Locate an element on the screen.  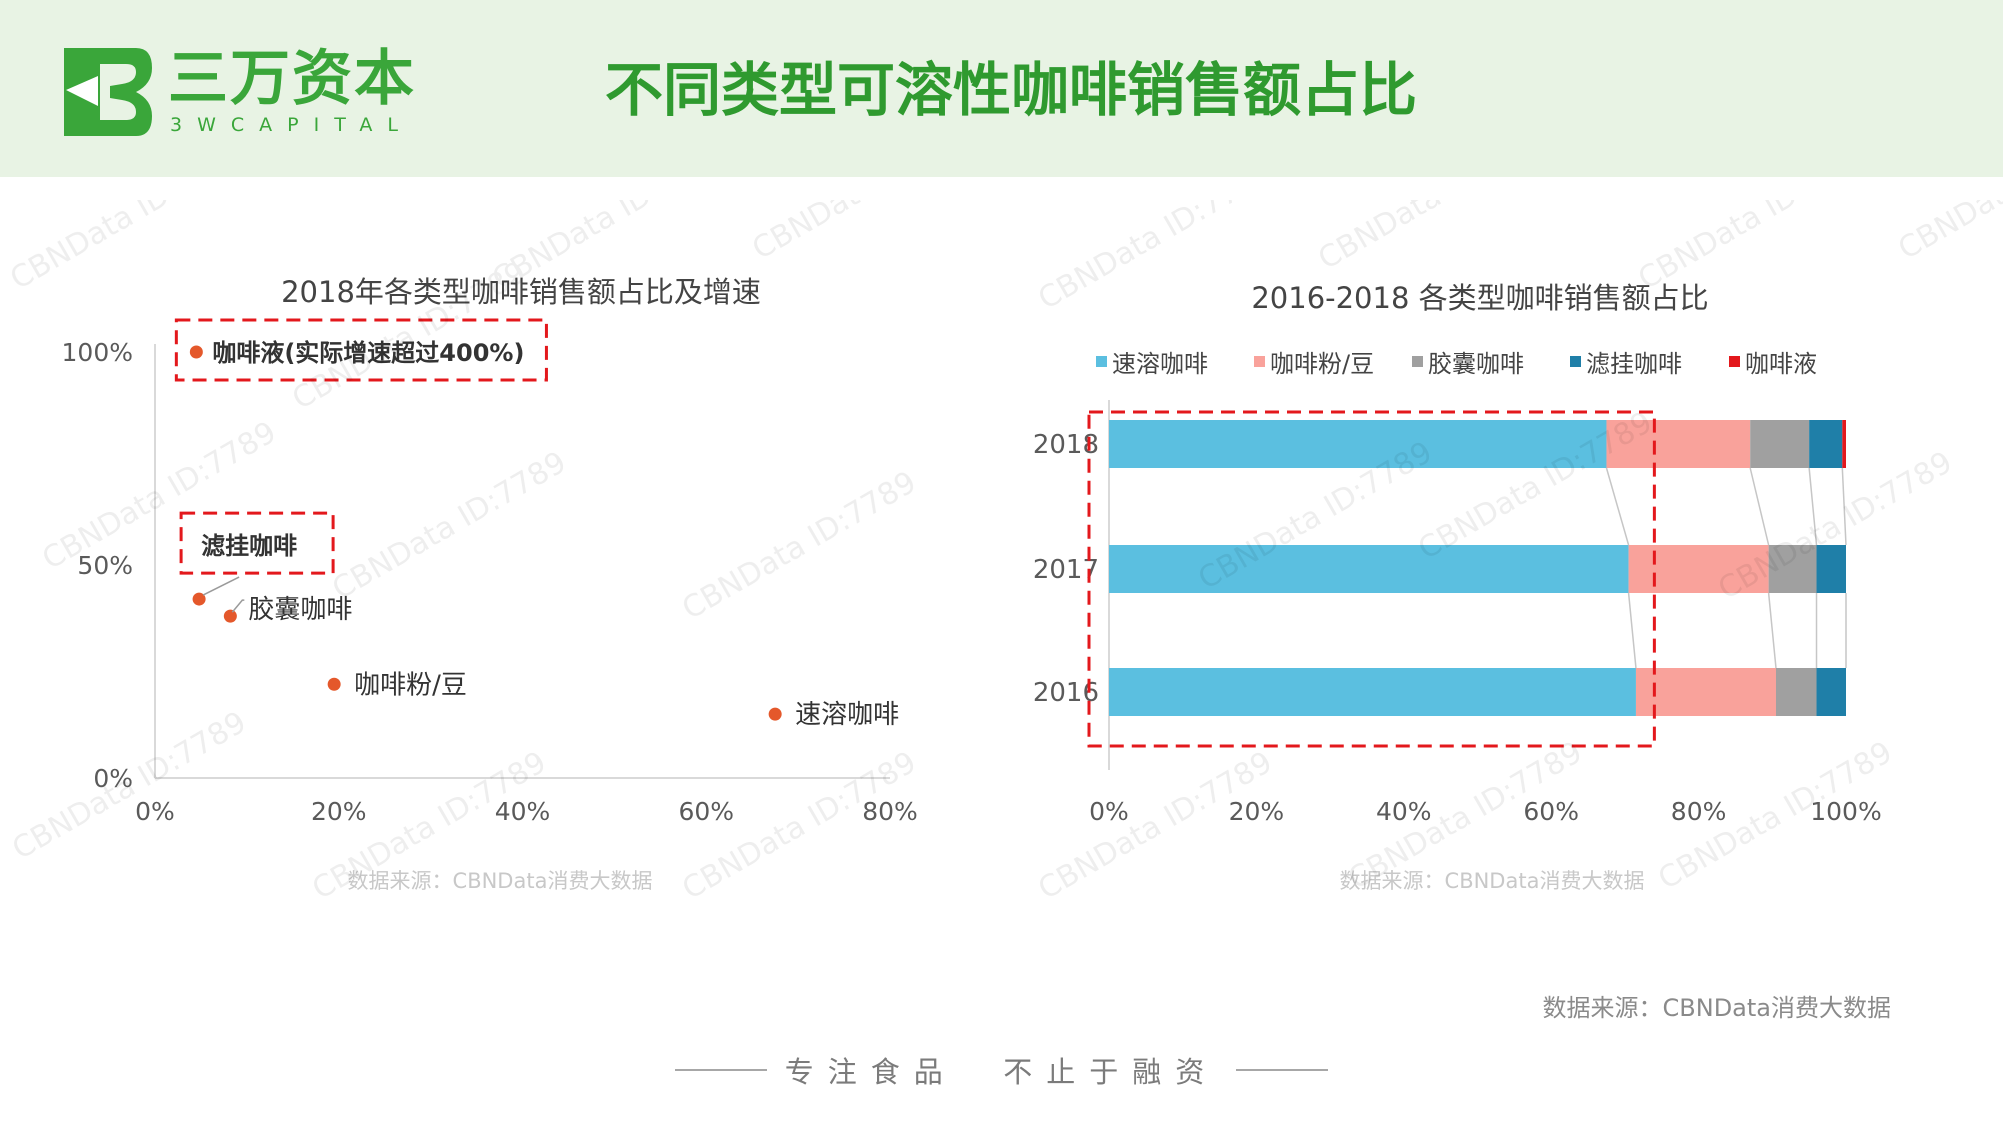
bar-title: 2016-2018 各类型咖啡销售额占比 is located at coordinates (1479, 298).